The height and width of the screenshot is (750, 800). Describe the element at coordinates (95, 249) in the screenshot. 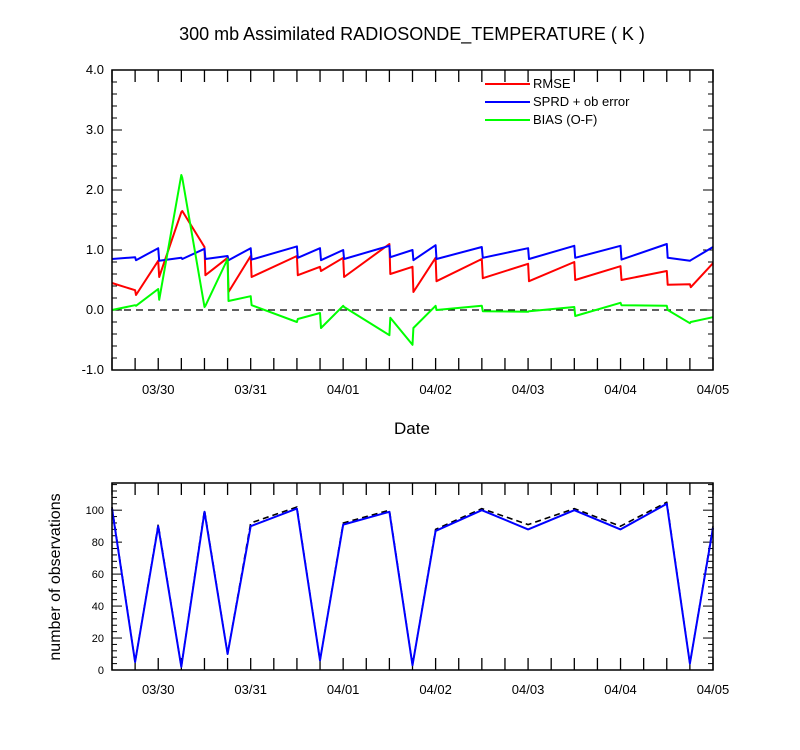

I see `y-tick-label-1-0: 1.0` at that location.